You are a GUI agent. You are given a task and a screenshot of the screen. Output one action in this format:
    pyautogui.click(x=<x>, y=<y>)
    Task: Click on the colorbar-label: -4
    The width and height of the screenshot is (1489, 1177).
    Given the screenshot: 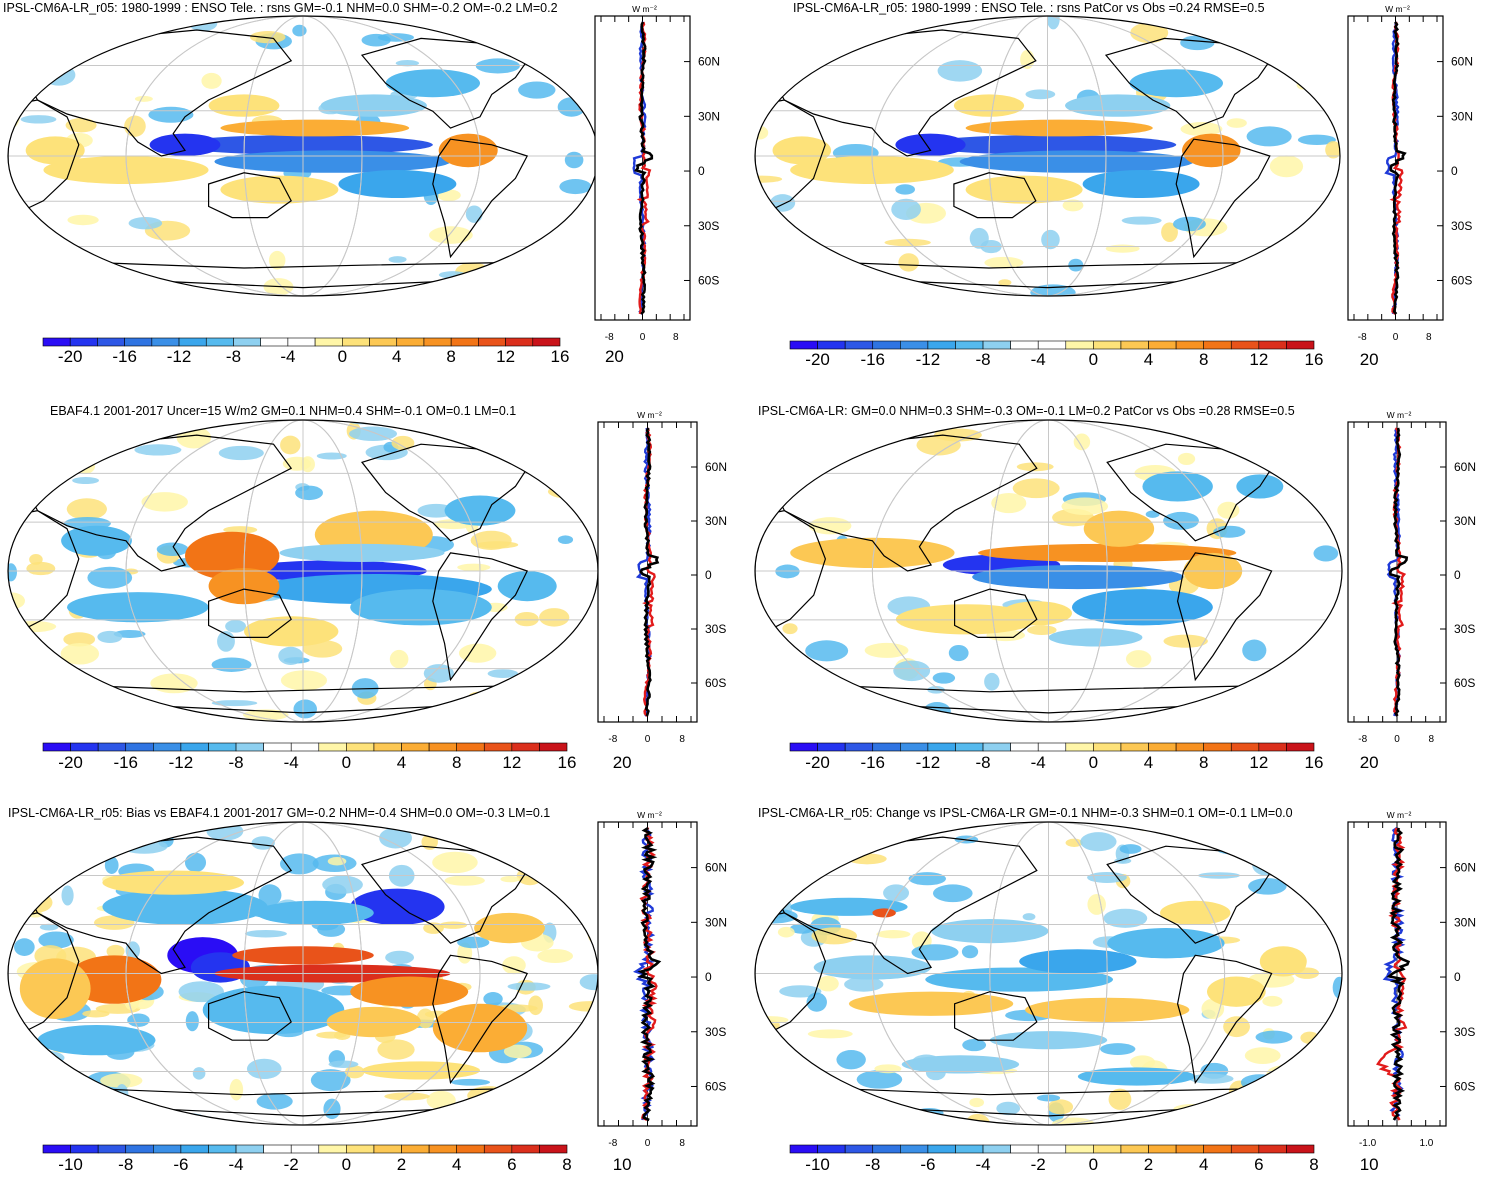 What is the action you would take?
    pyautogui.click(x=287, y=356)
    